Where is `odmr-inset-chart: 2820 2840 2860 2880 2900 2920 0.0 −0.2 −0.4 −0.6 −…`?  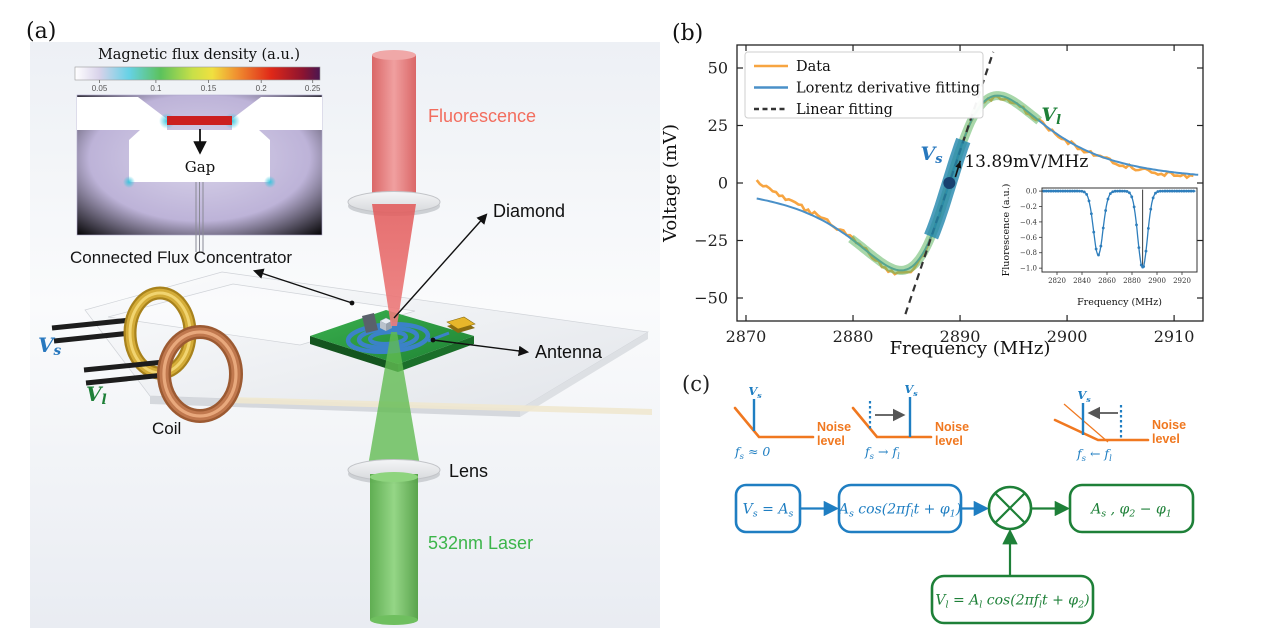 odmr-inset-chart: 2820 2840 2860 2880 2900 2920 0.0 −0.2 −0.4 −0.6 −… is located at coordinates (1099, 246).